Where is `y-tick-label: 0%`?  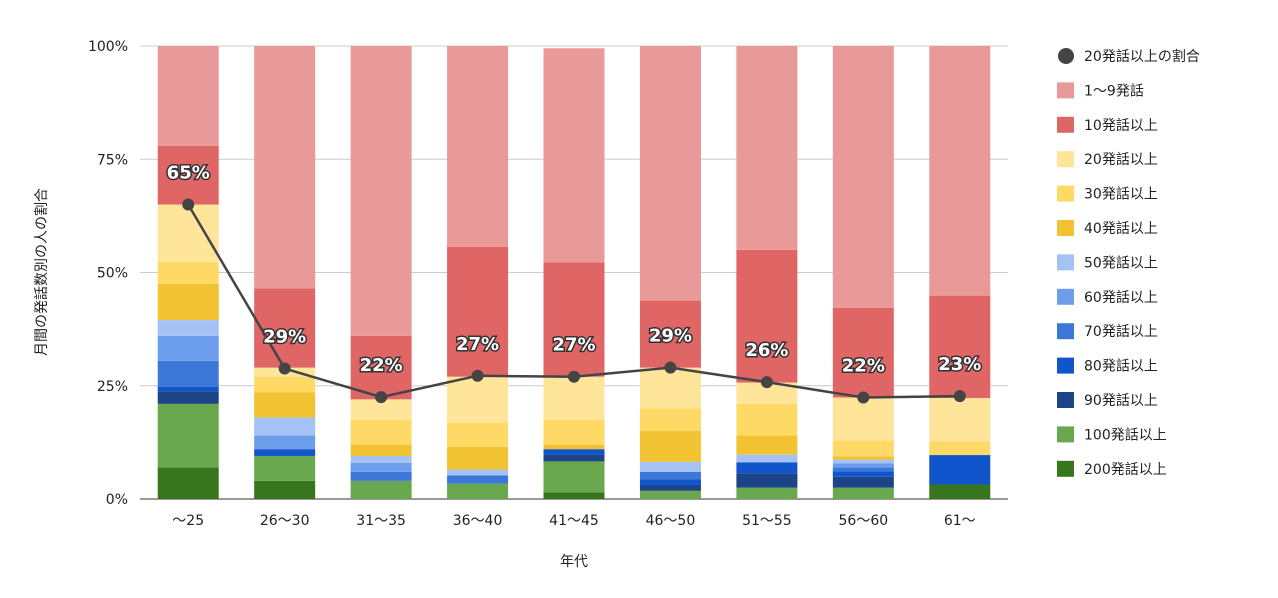 y-tick-label: 0% is located at coordinates (117, 500).